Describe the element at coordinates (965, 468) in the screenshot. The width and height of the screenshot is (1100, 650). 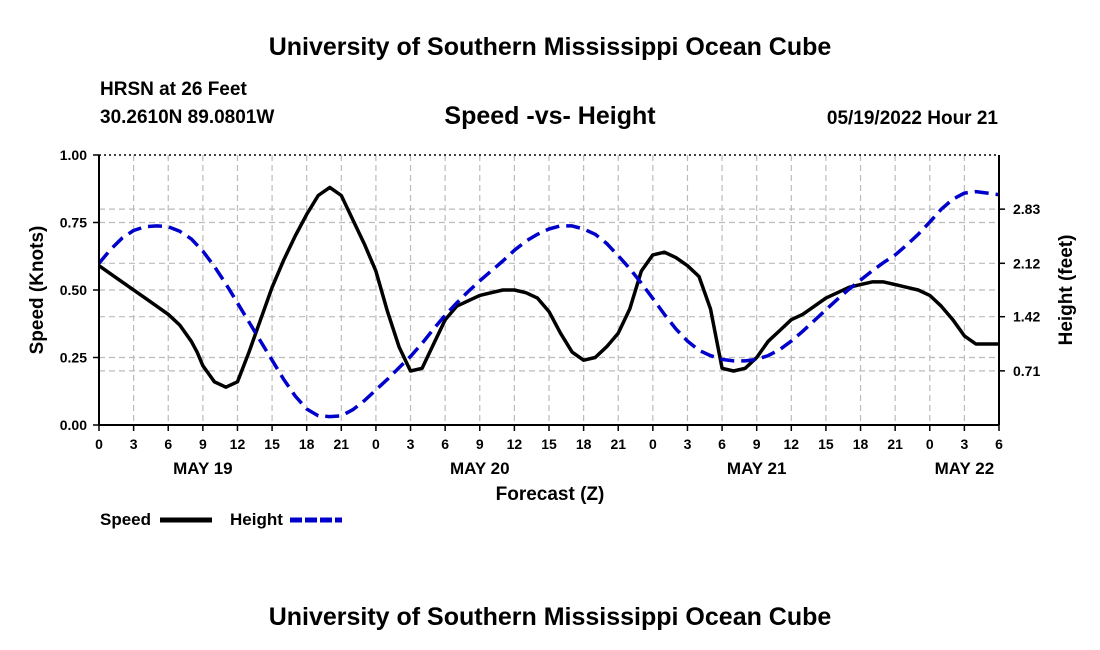
I see `x-date-label: MAY 22` at that location.